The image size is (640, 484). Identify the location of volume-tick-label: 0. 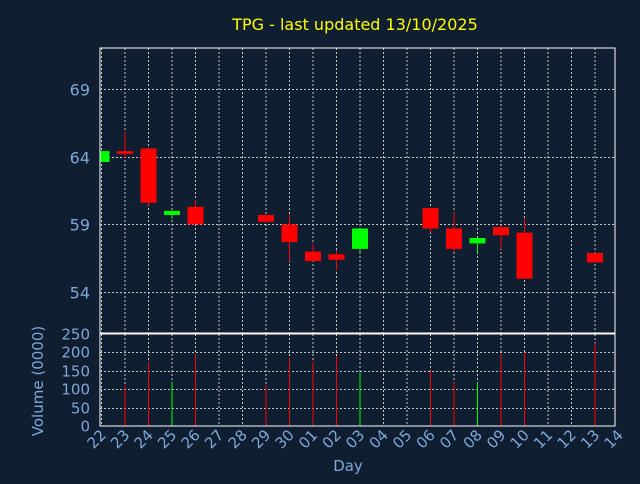
(85, 427).